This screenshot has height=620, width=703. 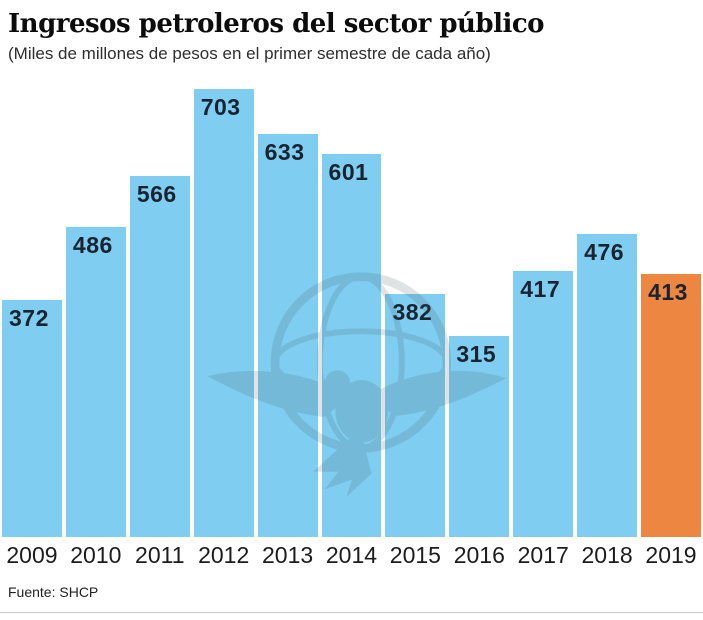 What do you see at coordinates (348, 172) in the screenshot?
I see `bar-value-label-2014: 601` at bounding box center [348, 172].